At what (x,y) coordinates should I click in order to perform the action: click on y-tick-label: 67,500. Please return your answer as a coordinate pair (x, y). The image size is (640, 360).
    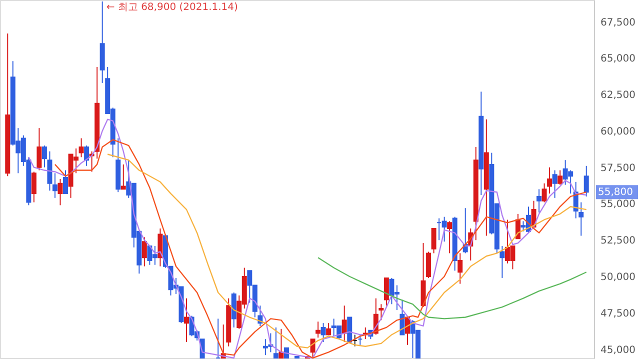
    Looking at the image, I should click on (618, 22).